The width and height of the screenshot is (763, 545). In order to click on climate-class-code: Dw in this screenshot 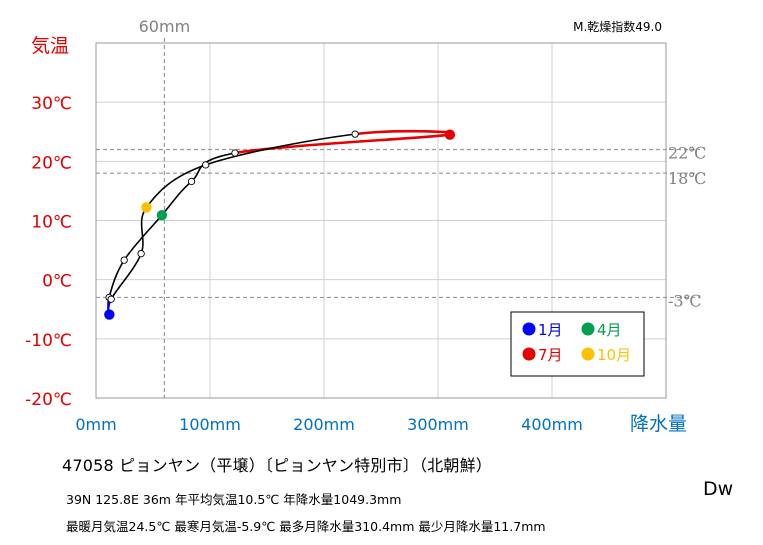, I will do `click(718, 489)`.